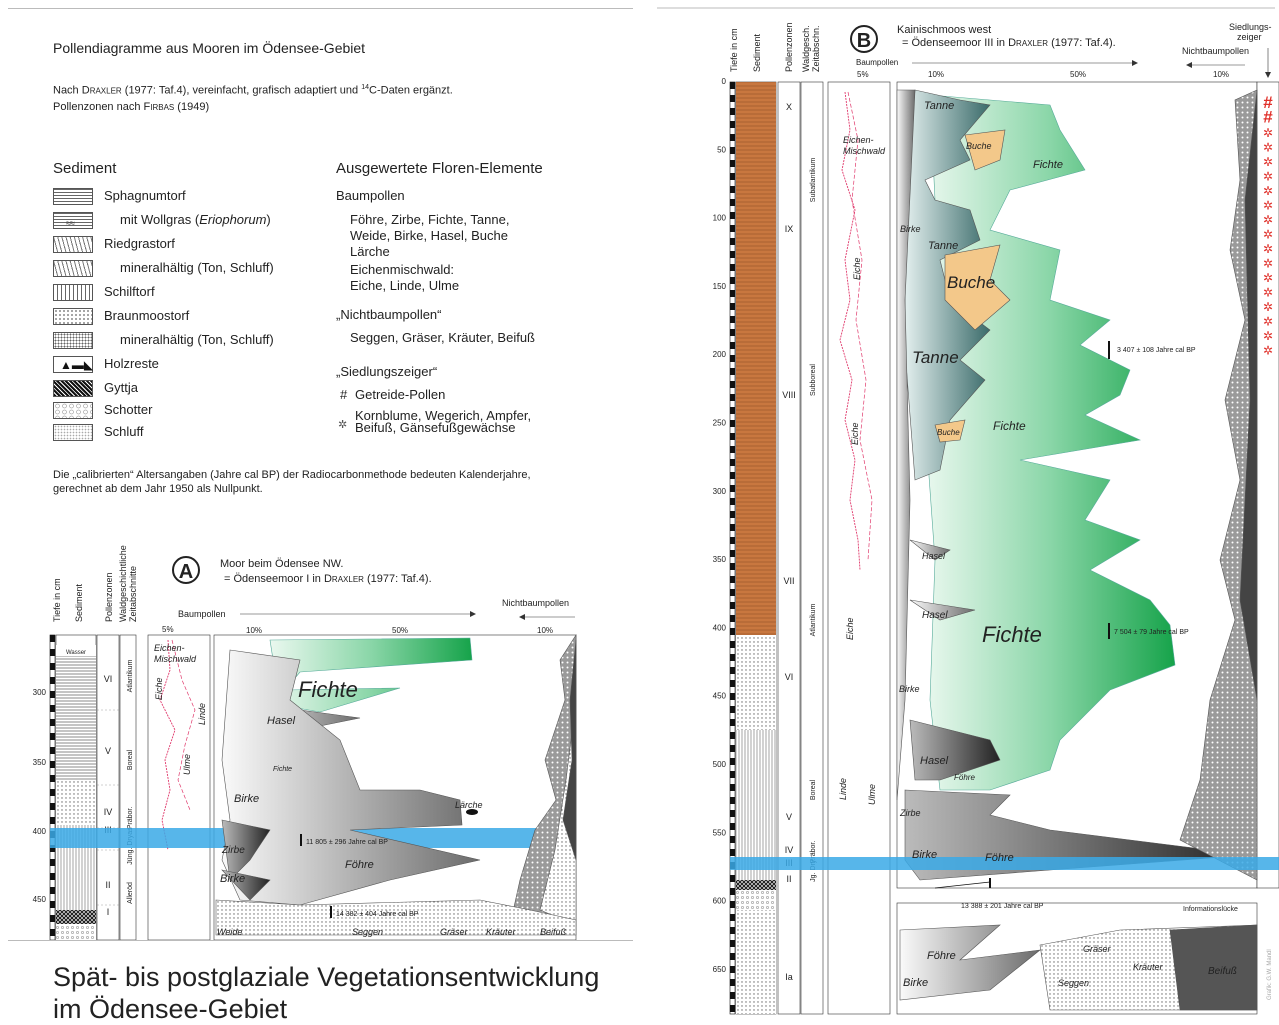 This screenshot has height=1025, width=1279. I want to click on linde-label-b: Linde, so click(843, 789).